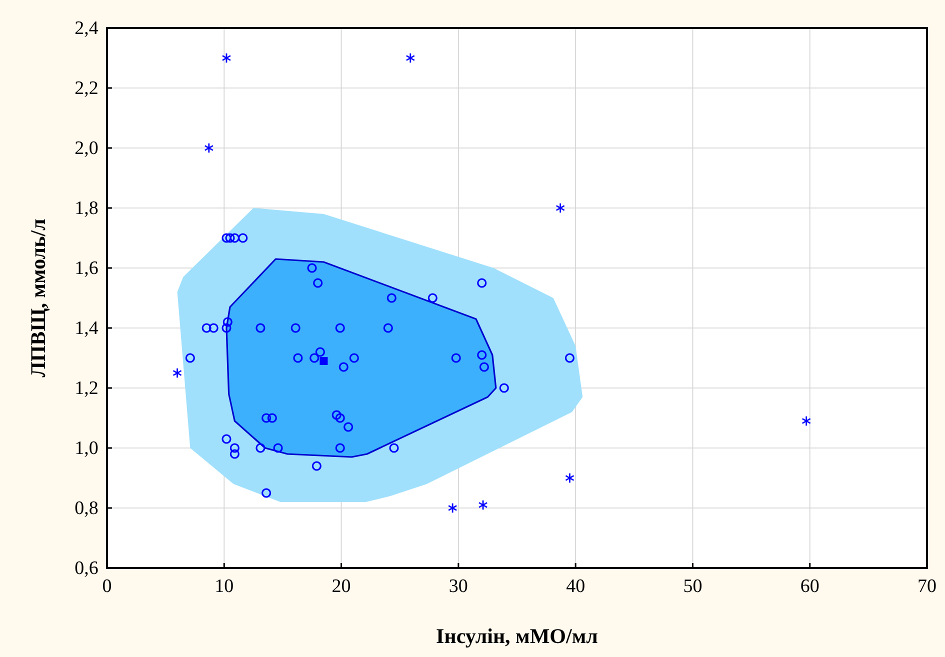 The image size is (945, 657). What do you see at coordinates (86, 329) in the screenshot?
I see `y-tick-label: 1,4` at bounding box center [86, 329].